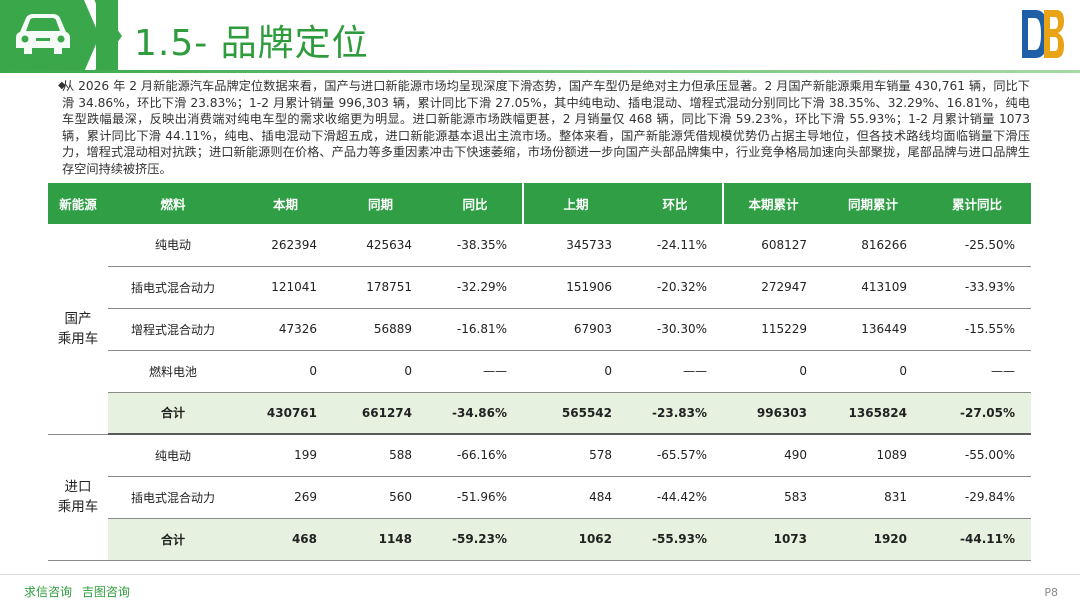 The height and width of the screenshot is (607, 1080). What do you see at coordinates (540, 36) in the screenshot?
I see `header` at bounding box center [540, 36].